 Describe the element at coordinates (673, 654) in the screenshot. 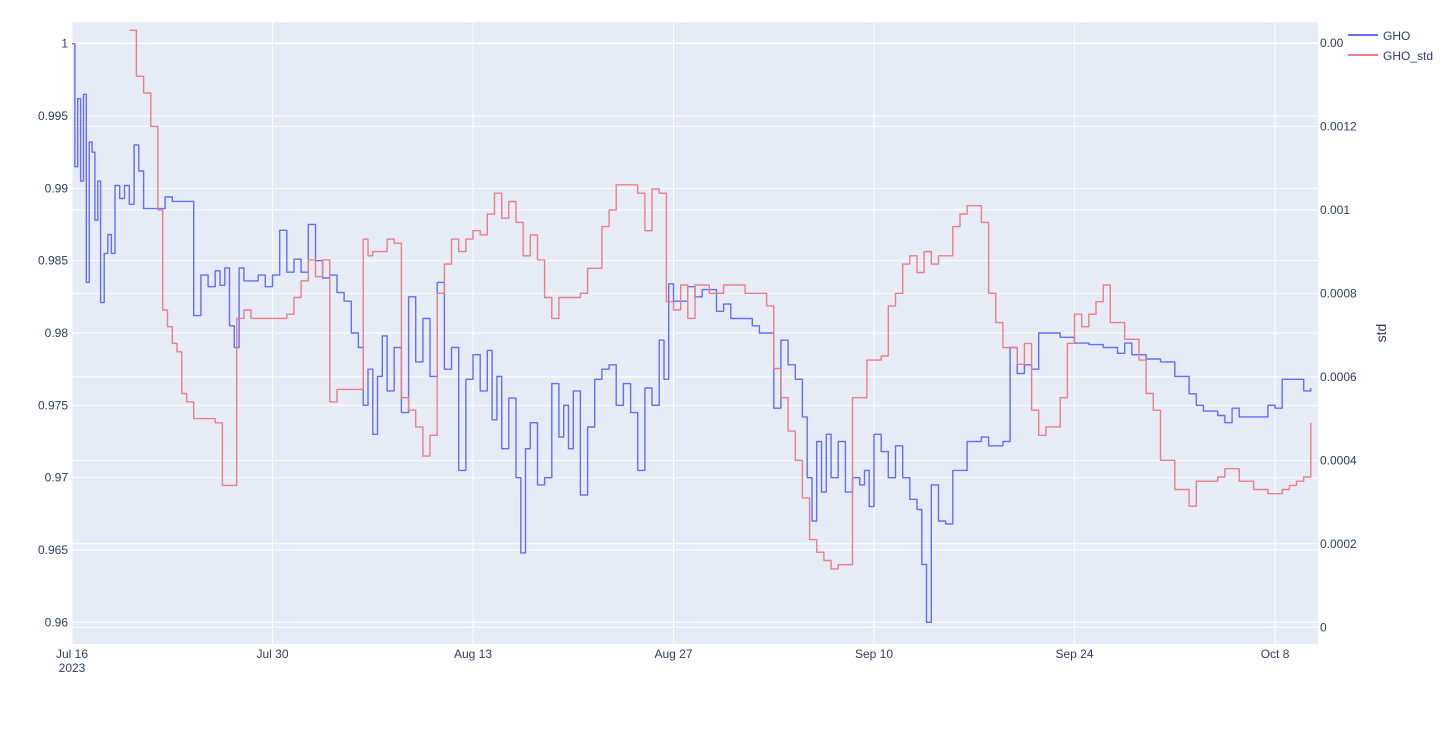

I see `x-tick-label: Aug 27` at that location.